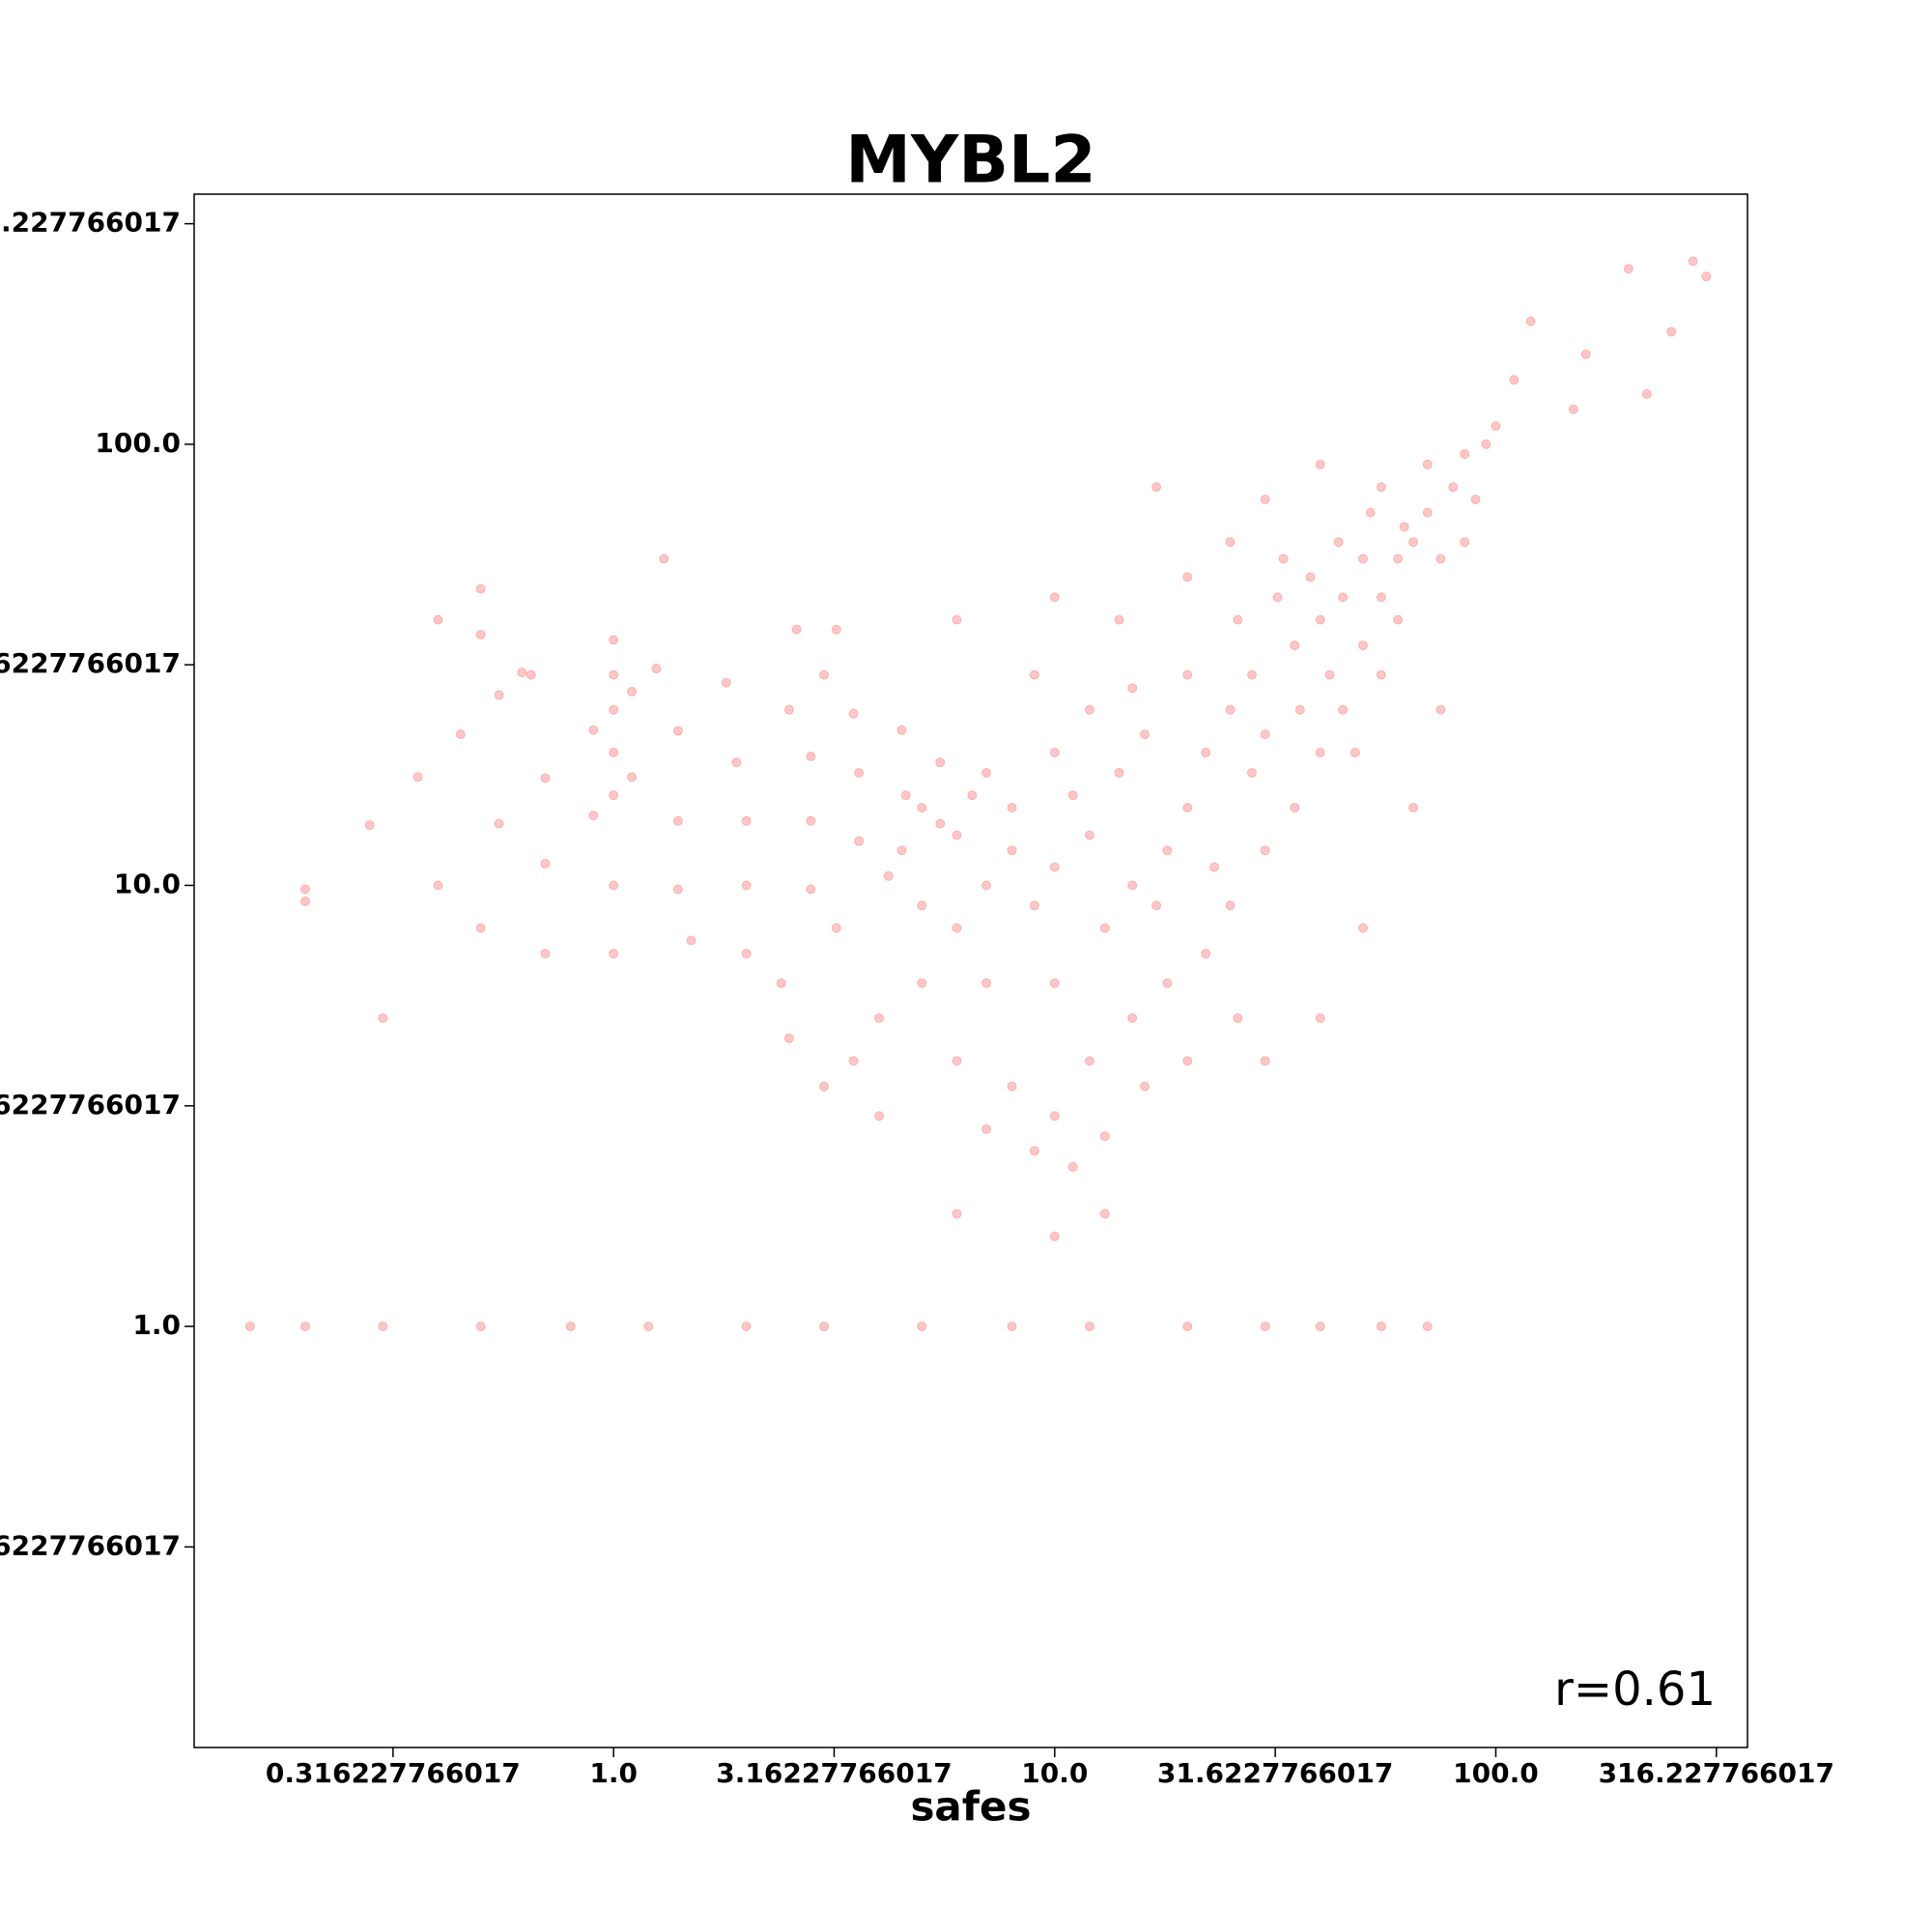 The image size is (1932, 1932). I want to click on chart-title: MYBL2, so click(970, 161).